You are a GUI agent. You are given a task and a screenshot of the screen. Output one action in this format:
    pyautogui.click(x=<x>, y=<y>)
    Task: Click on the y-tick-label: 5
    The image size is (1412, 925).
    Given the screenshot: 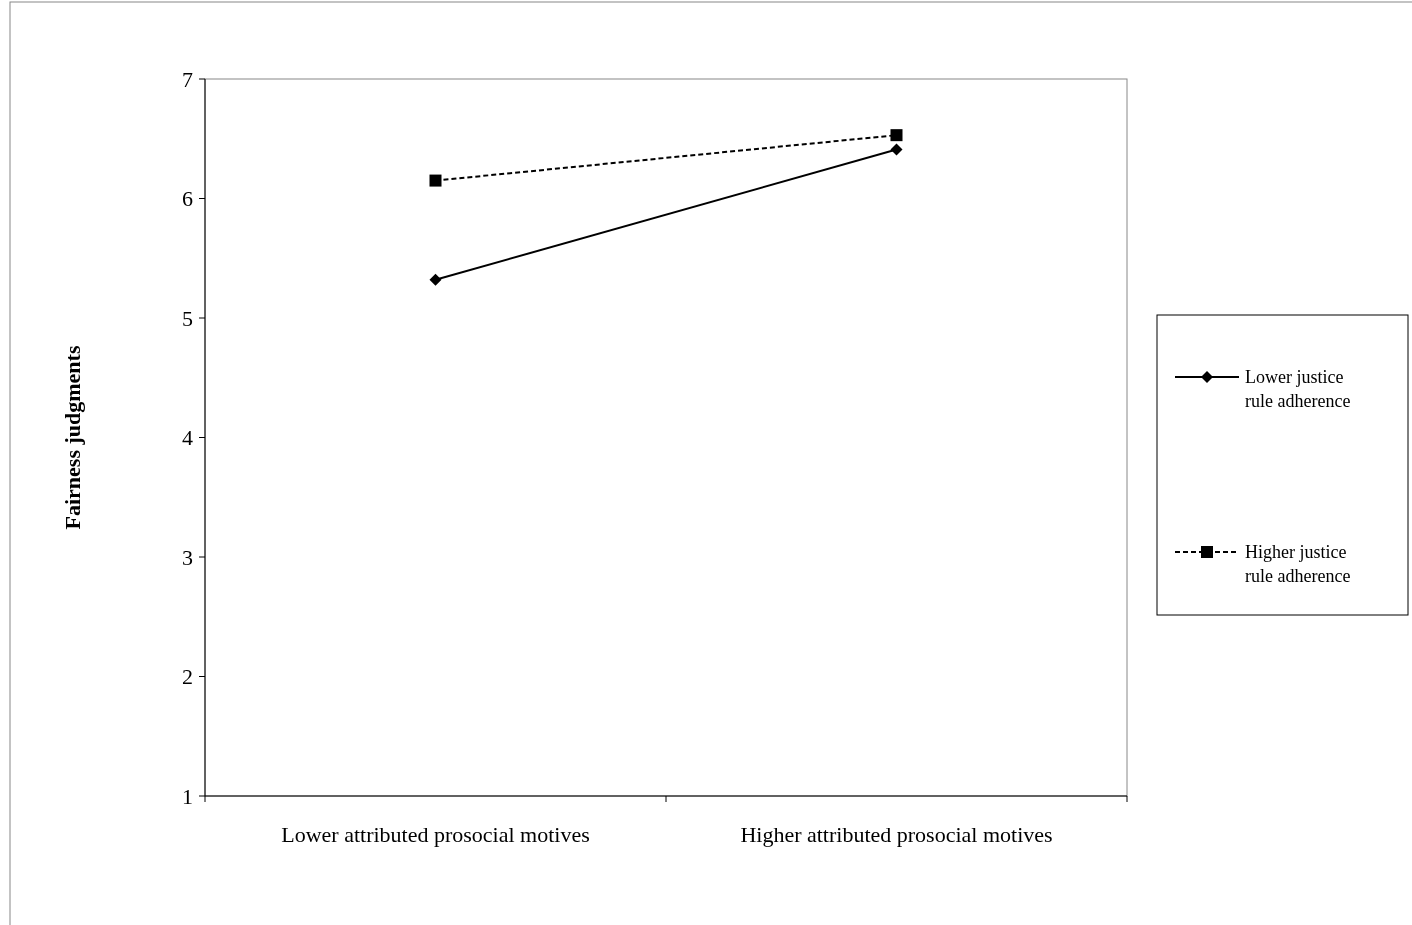 What is the action you would take?
    pyautogui.click(x=187, y=318)
    